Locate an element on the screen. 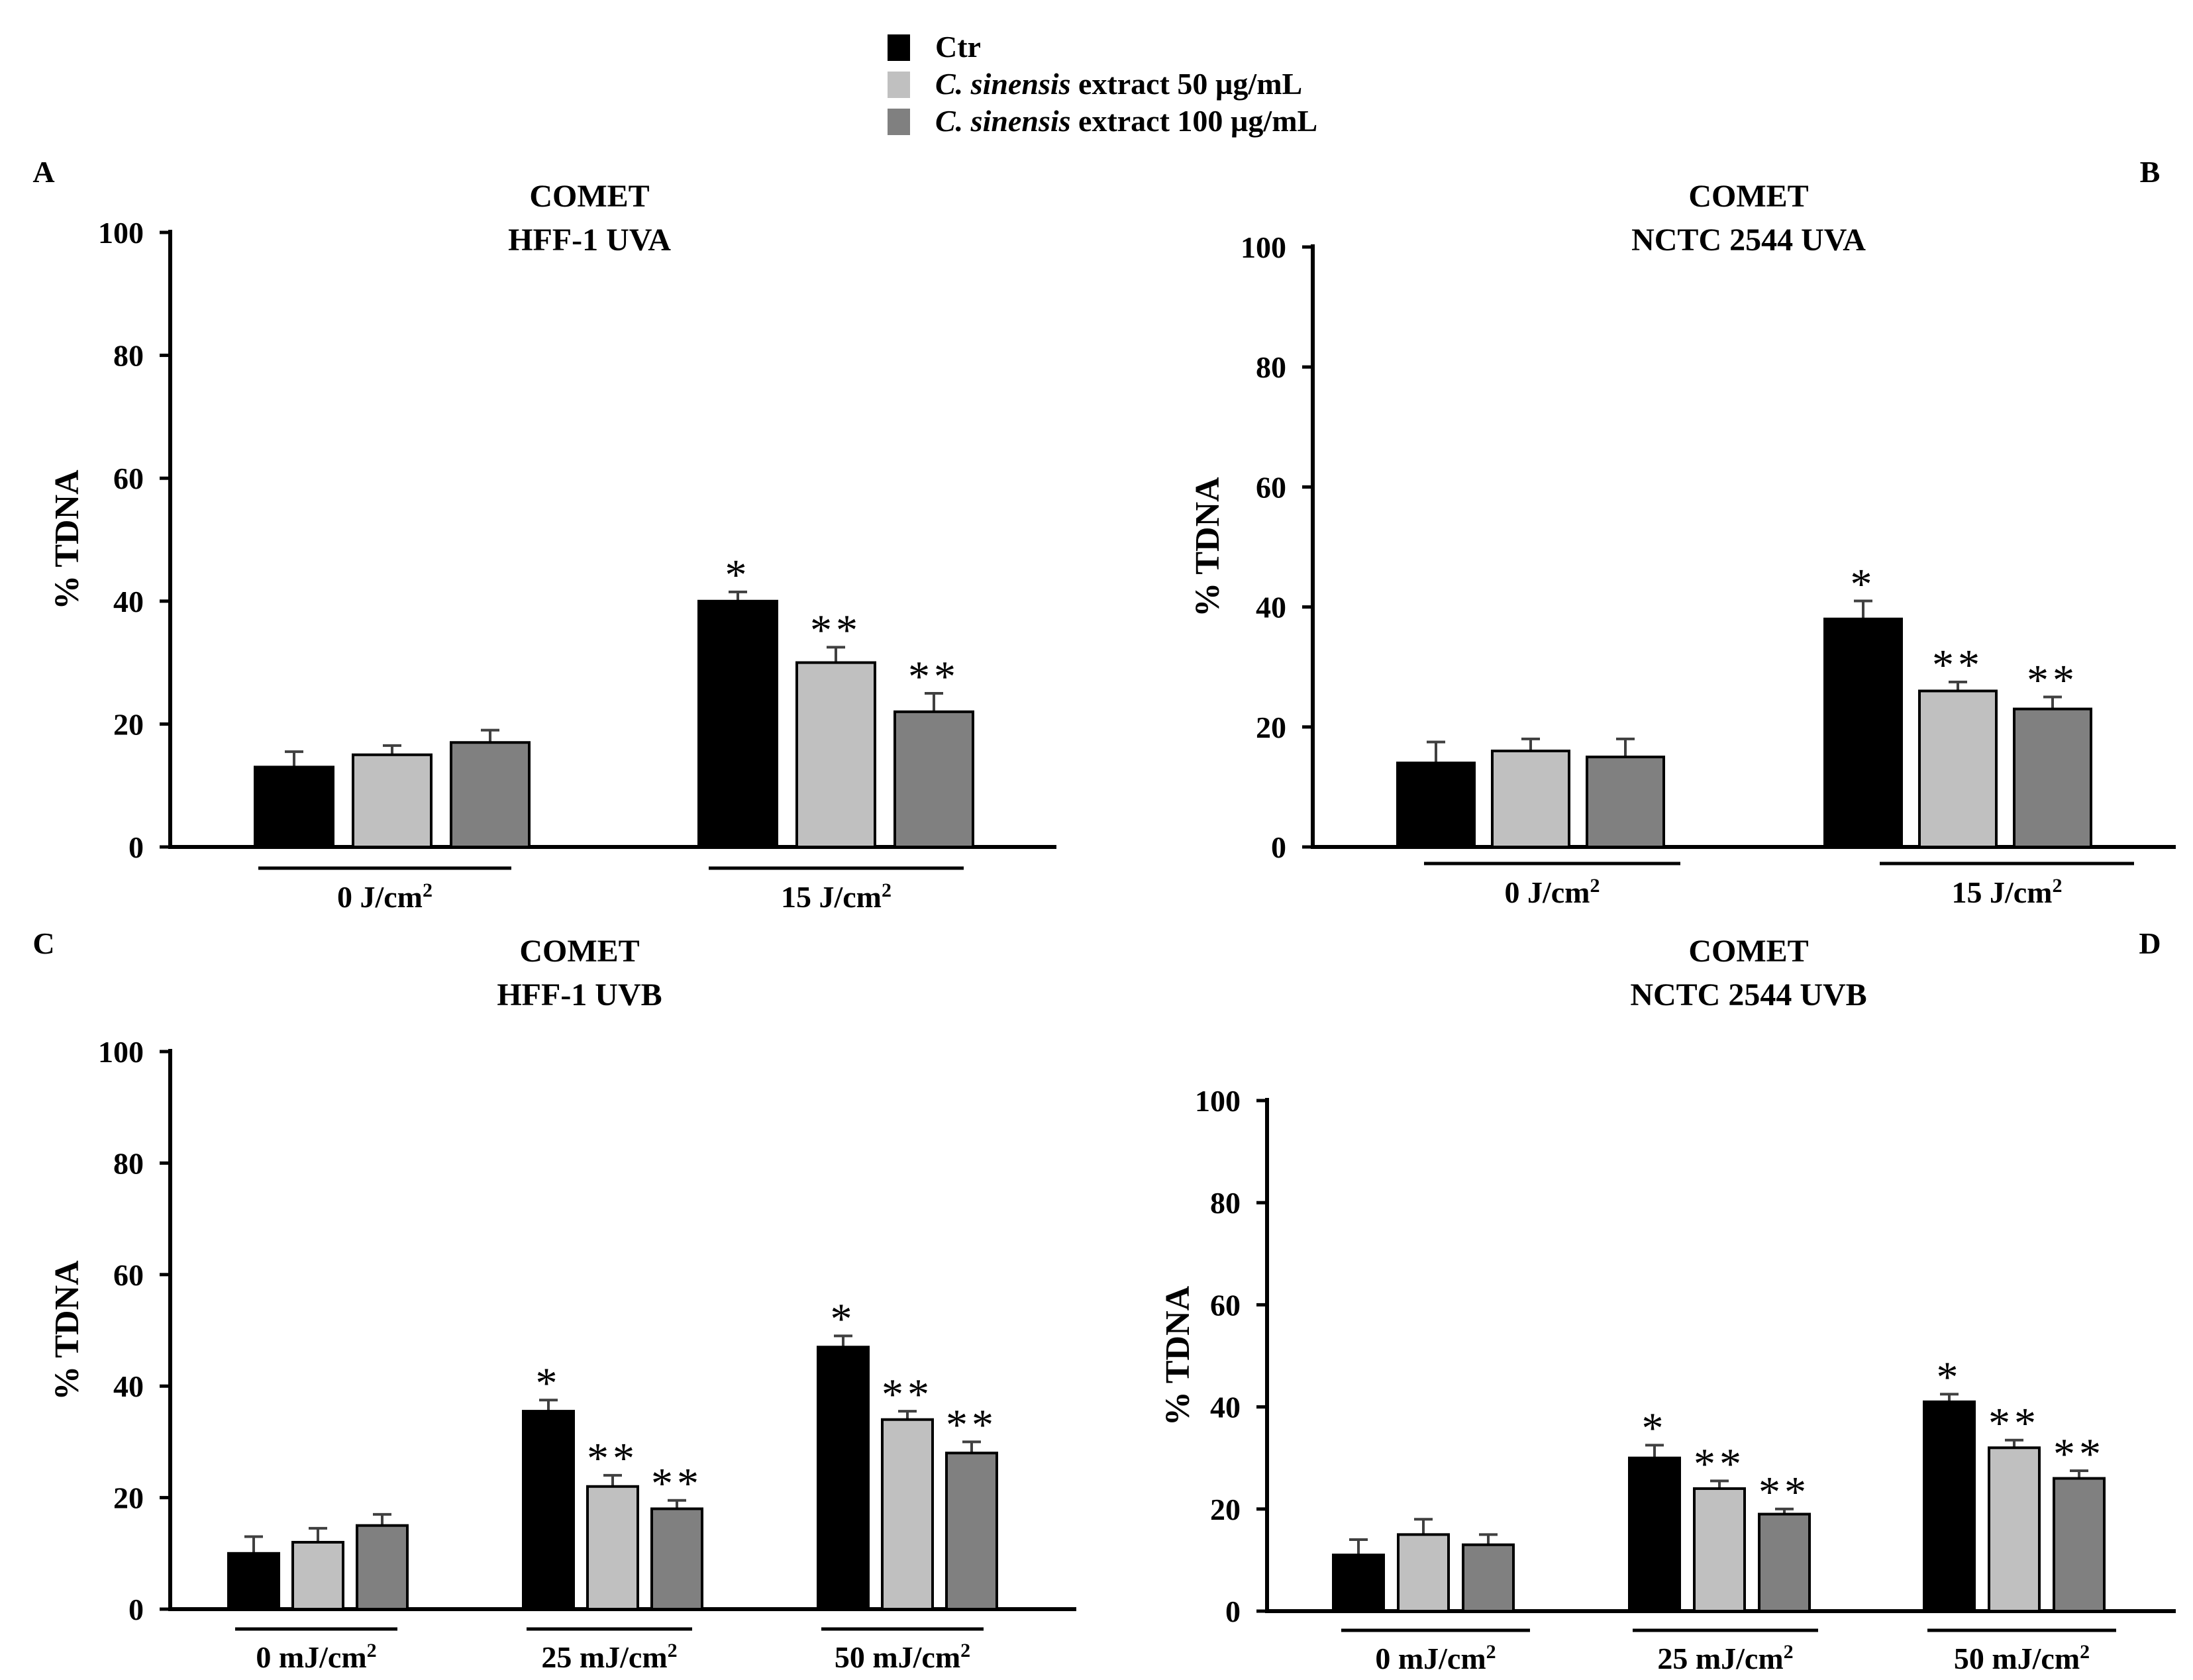 Image resolution: width=2193 pixels, height=1680 pixels. legend-label-italic: C. sinensis is located at coordinates (1003, 84).